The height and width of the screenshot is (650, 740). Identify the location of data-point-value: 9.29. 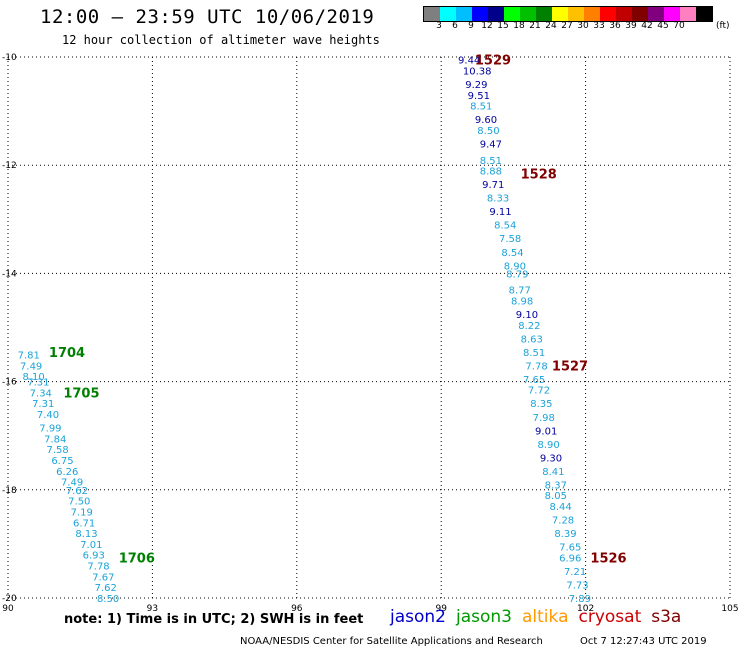
(476, 85).